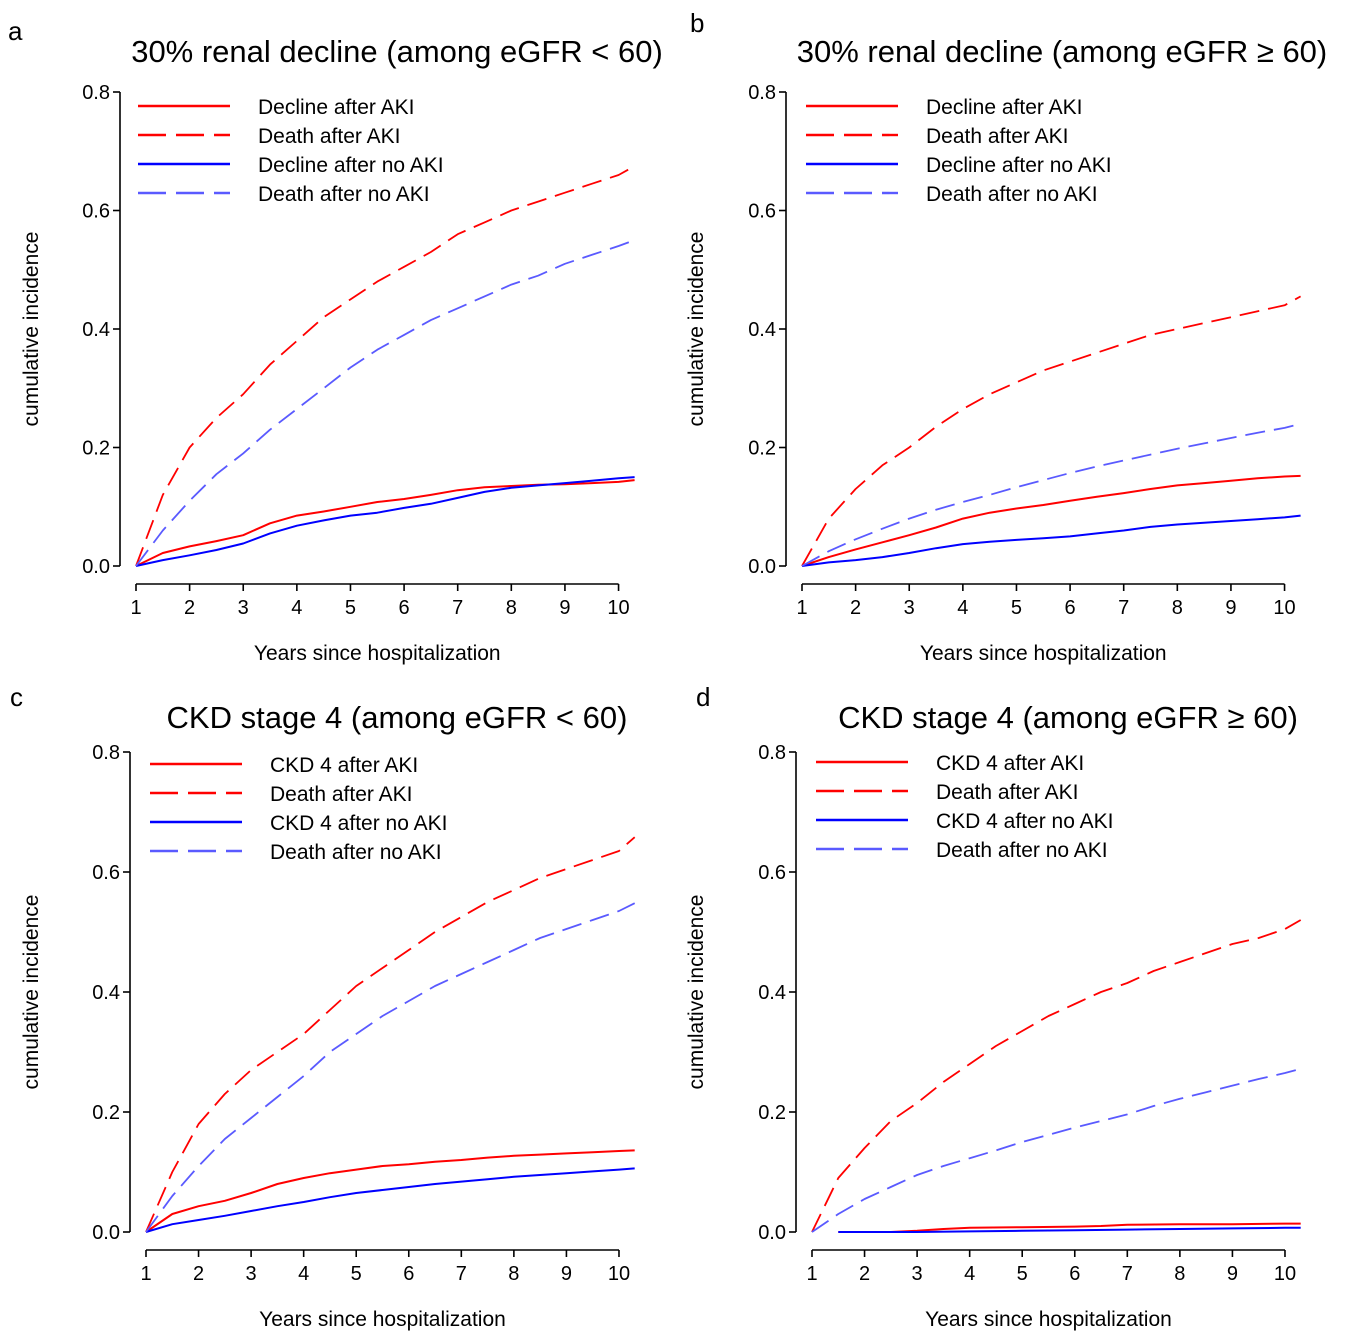 This screenshot has width=1356, height=1333. Describe the element at coordinates (358, 823) in the screenshot. I see `legend-label: CKD 4 after no AKI` at that location.